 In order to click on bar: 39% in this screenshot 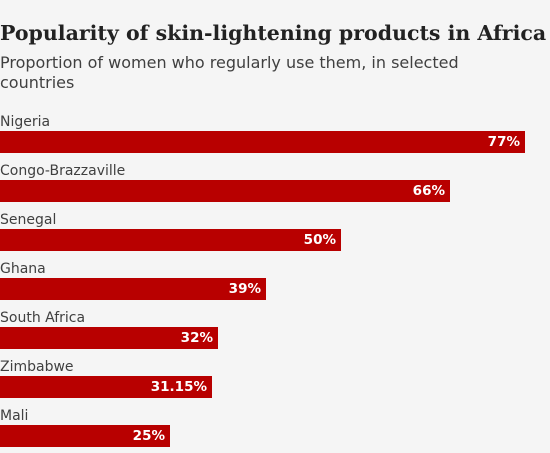, I will do `click(133, 289)`.